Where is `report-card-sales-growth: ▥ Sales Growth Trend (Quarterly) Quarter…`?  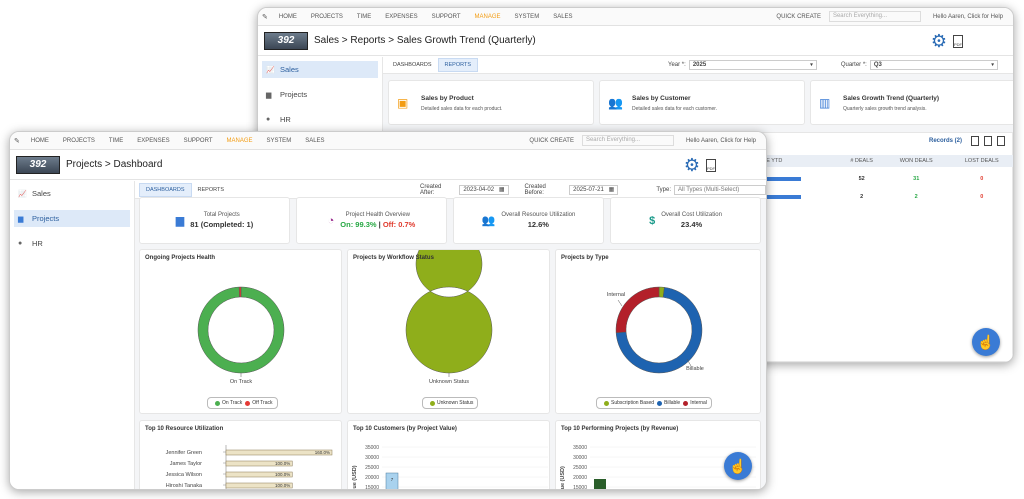
report-card-sales-growth: ▥ Sales Growth Trend (Quarterly) Quarter… is located at coordinates (911, 102).